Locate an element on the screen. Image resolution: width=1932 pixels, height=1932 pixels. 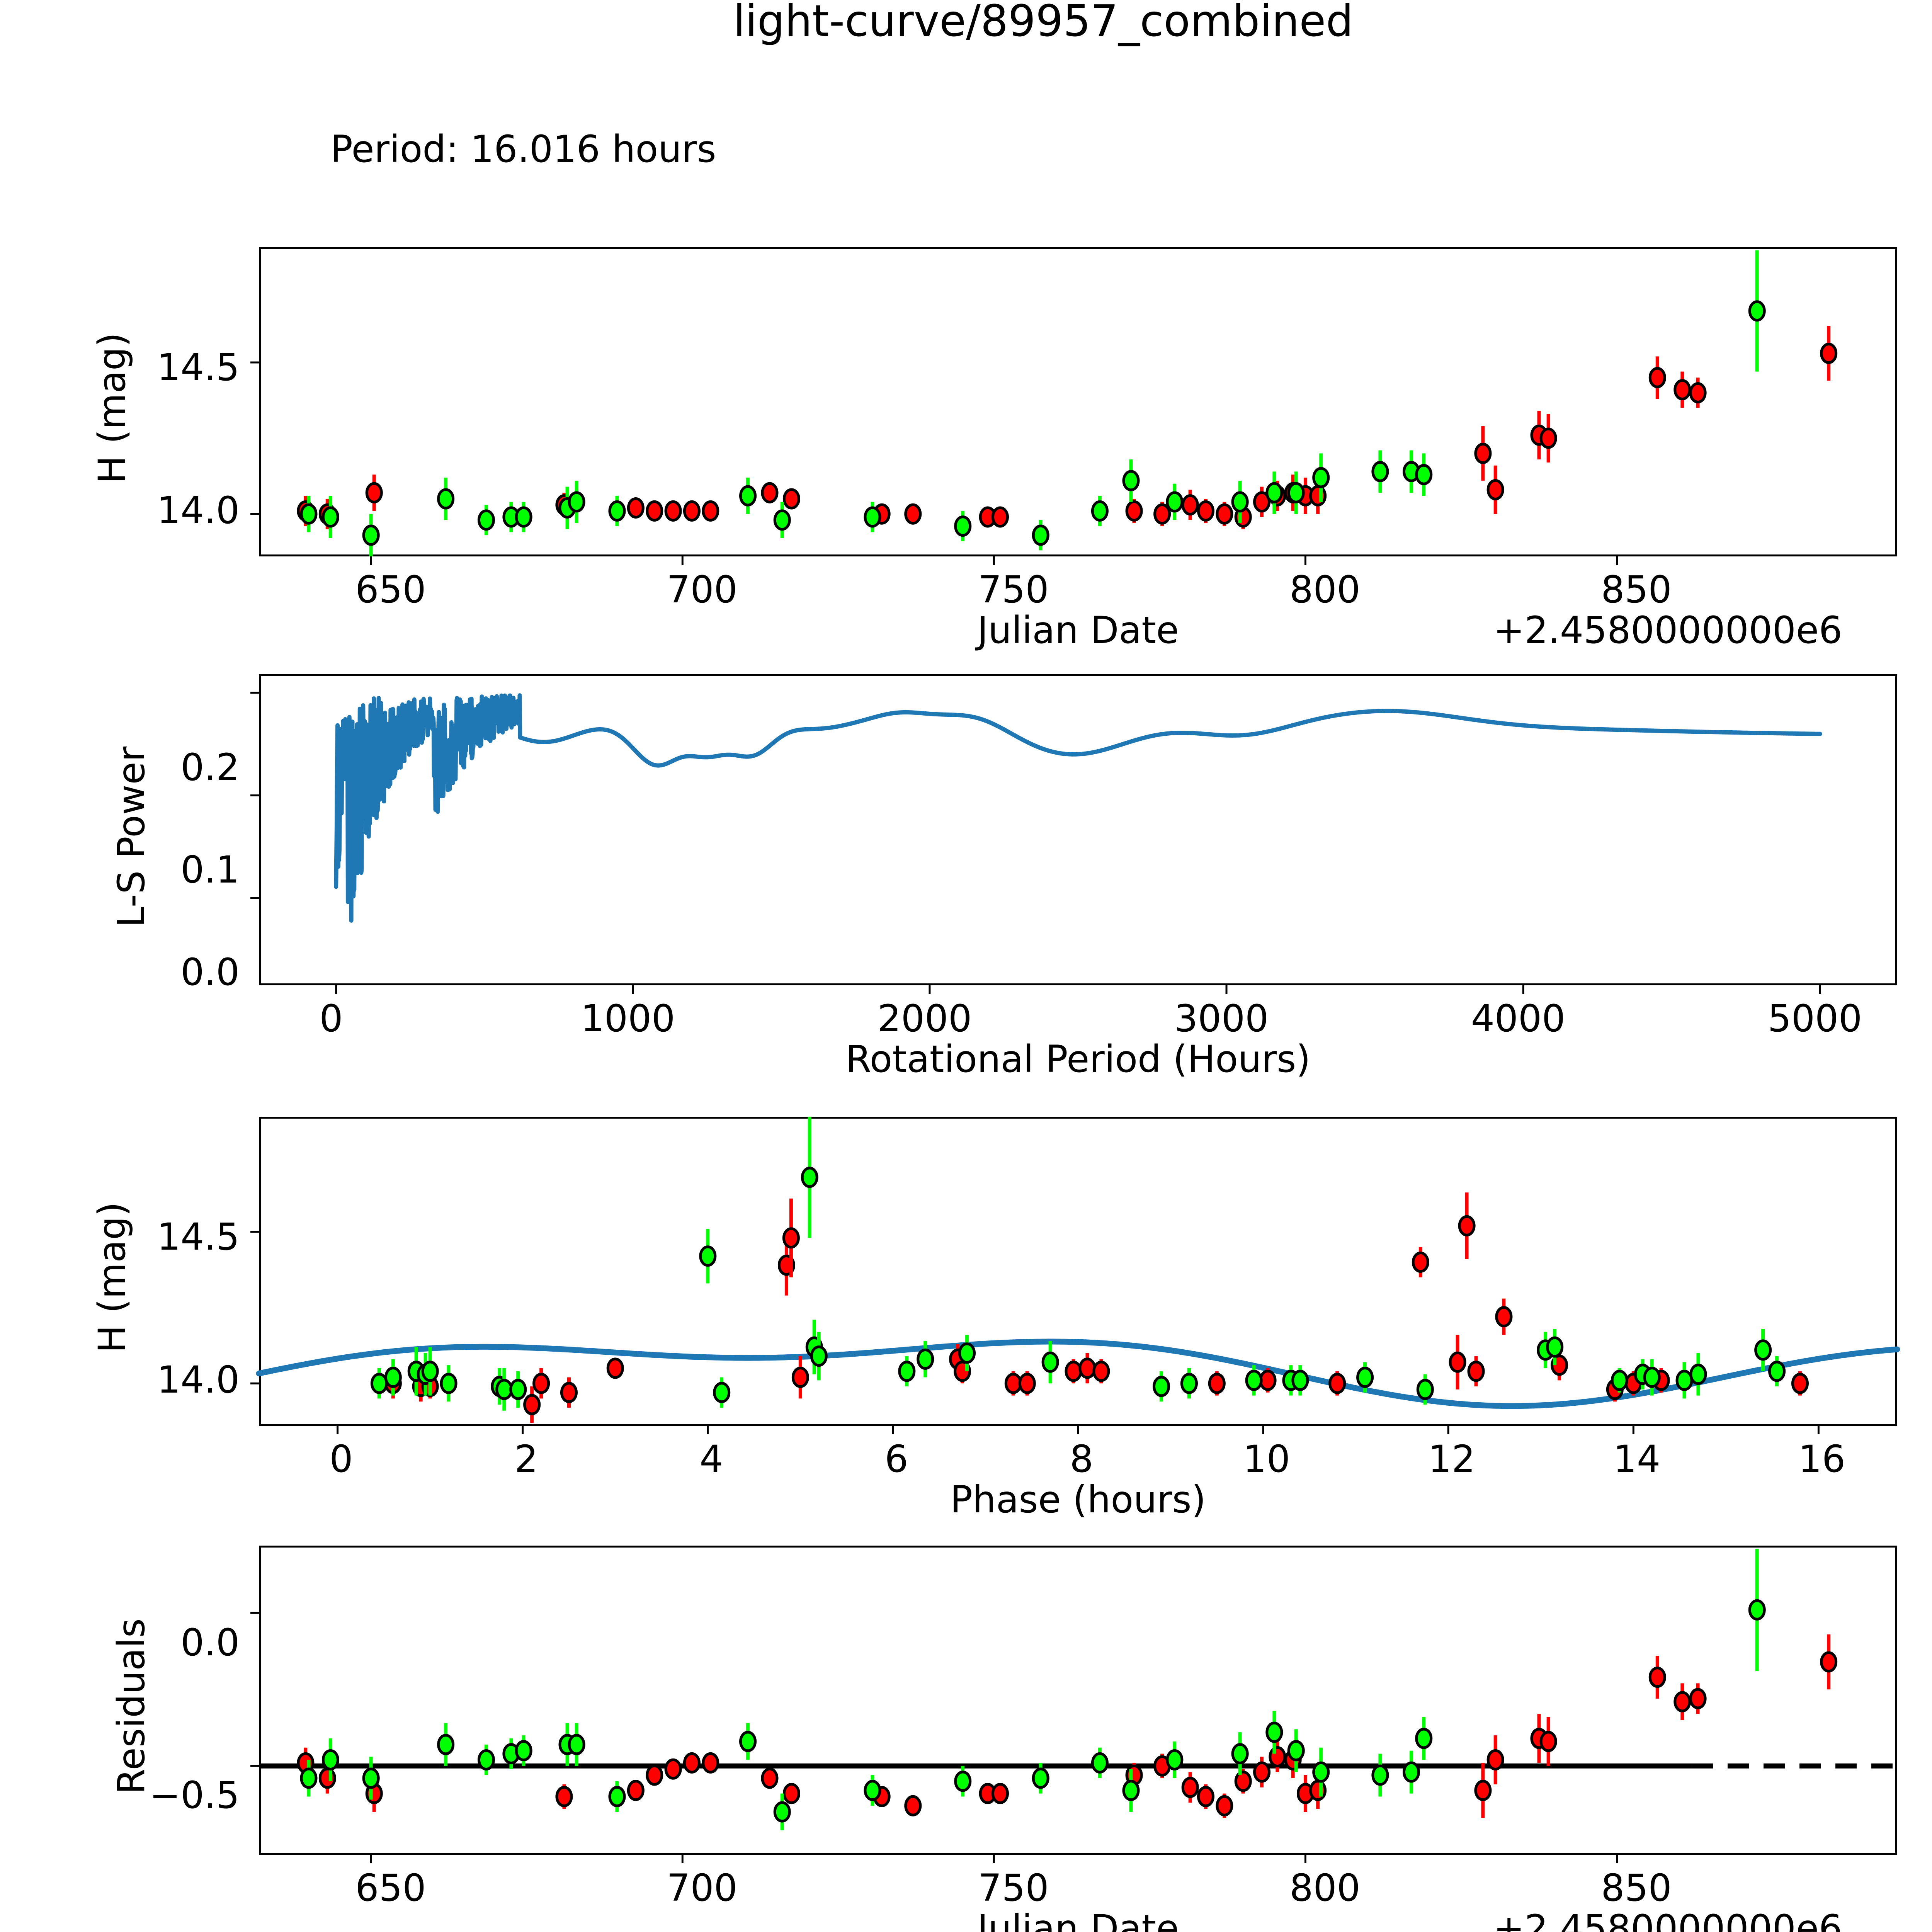
panel-light-curve-xtick-2: 750 is located at coordinates (1013, 589).